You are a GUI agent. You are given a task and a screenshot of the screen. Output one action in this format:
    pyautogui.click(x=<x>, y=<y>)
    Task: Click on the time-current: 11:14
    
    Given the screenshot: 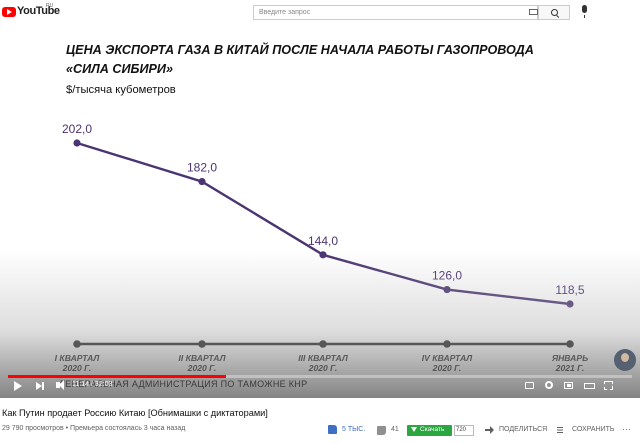 What is the action you would take?
    pyautogui.click(x=80, y=384)
    